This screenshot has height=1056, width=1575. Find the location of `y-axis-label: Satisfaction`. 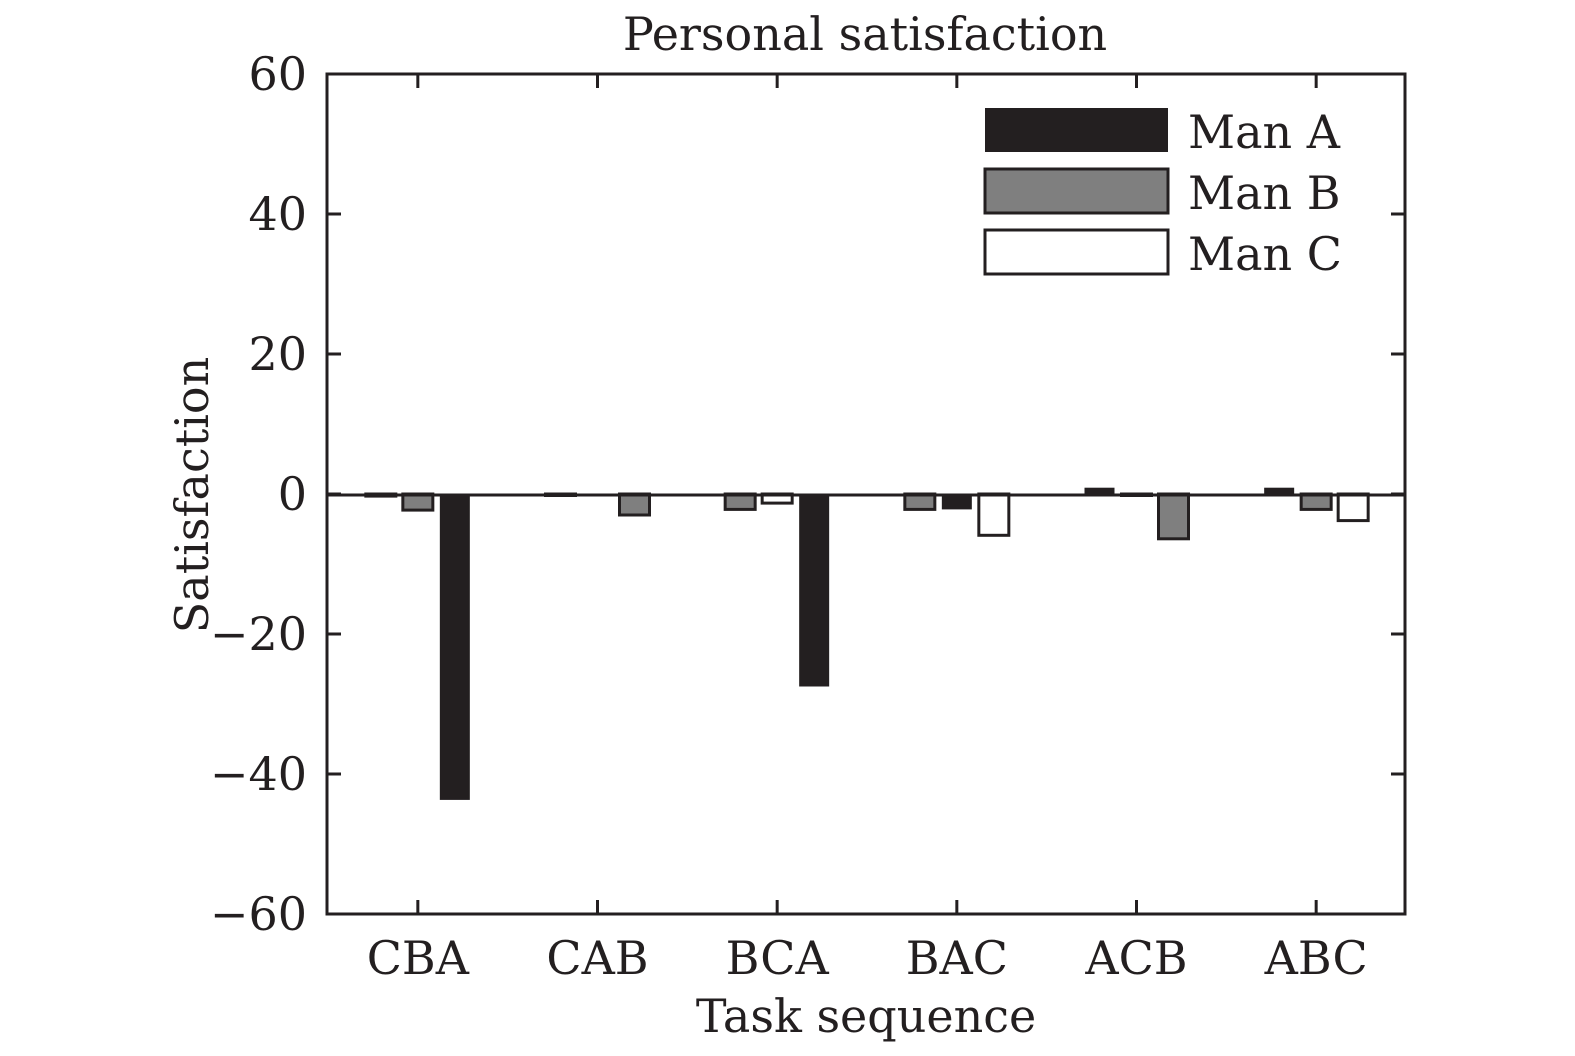

y-axis-label: Satisfaction is located at coordinates (192, 495).